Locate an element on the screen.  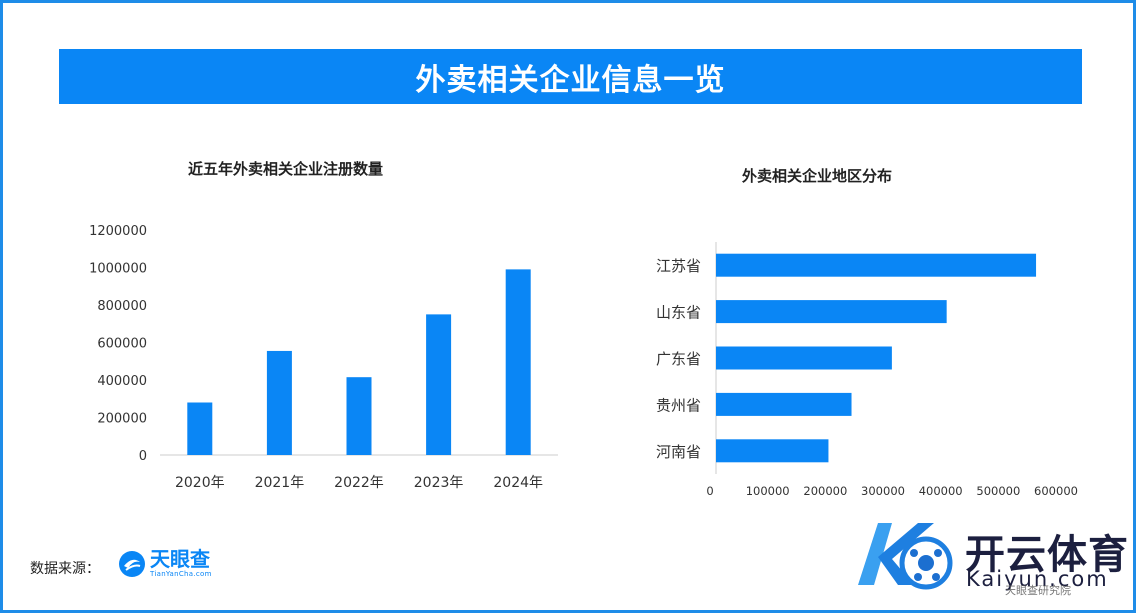
tianyancha-logo: 天眼查 TianYanCha.com is located at coordinates (165, 563).